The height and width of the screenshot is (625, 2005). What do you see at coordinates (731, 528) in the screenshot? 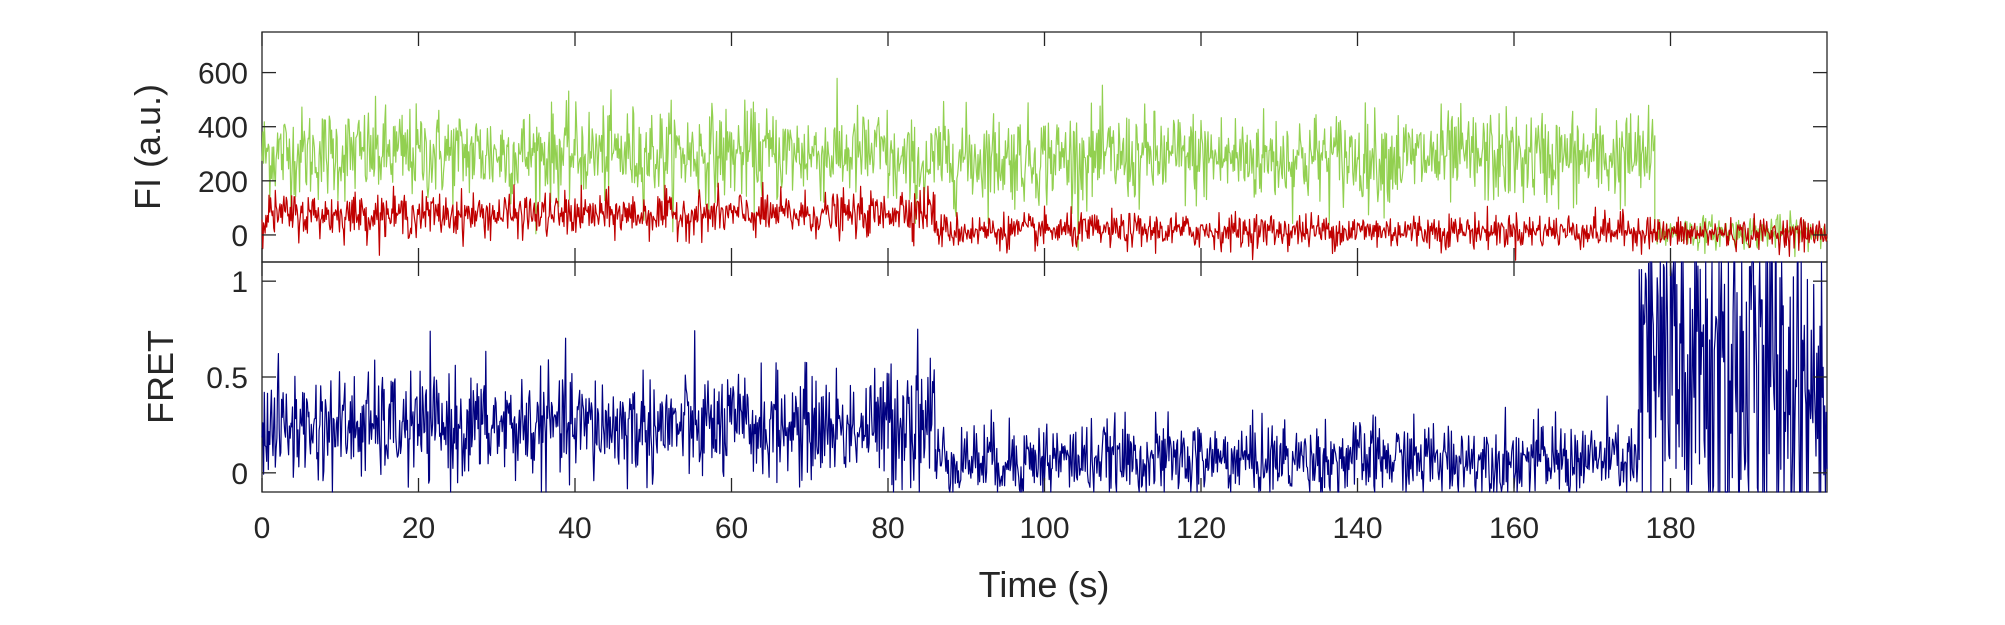
I see `x-tick-label: 60` at bounding box center [731, 528].